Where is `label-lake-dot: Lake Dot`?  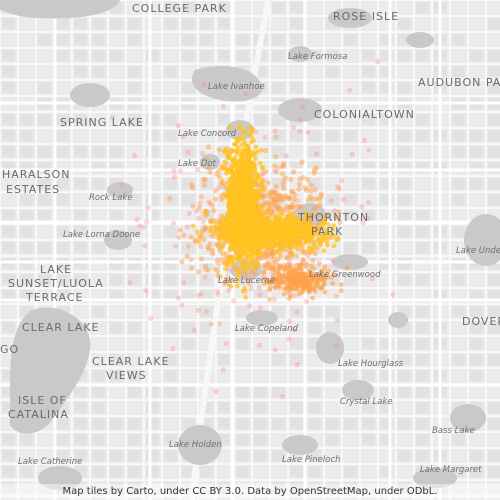
label-lake-dot: Lake Dot is located at coordinates (197, 164).